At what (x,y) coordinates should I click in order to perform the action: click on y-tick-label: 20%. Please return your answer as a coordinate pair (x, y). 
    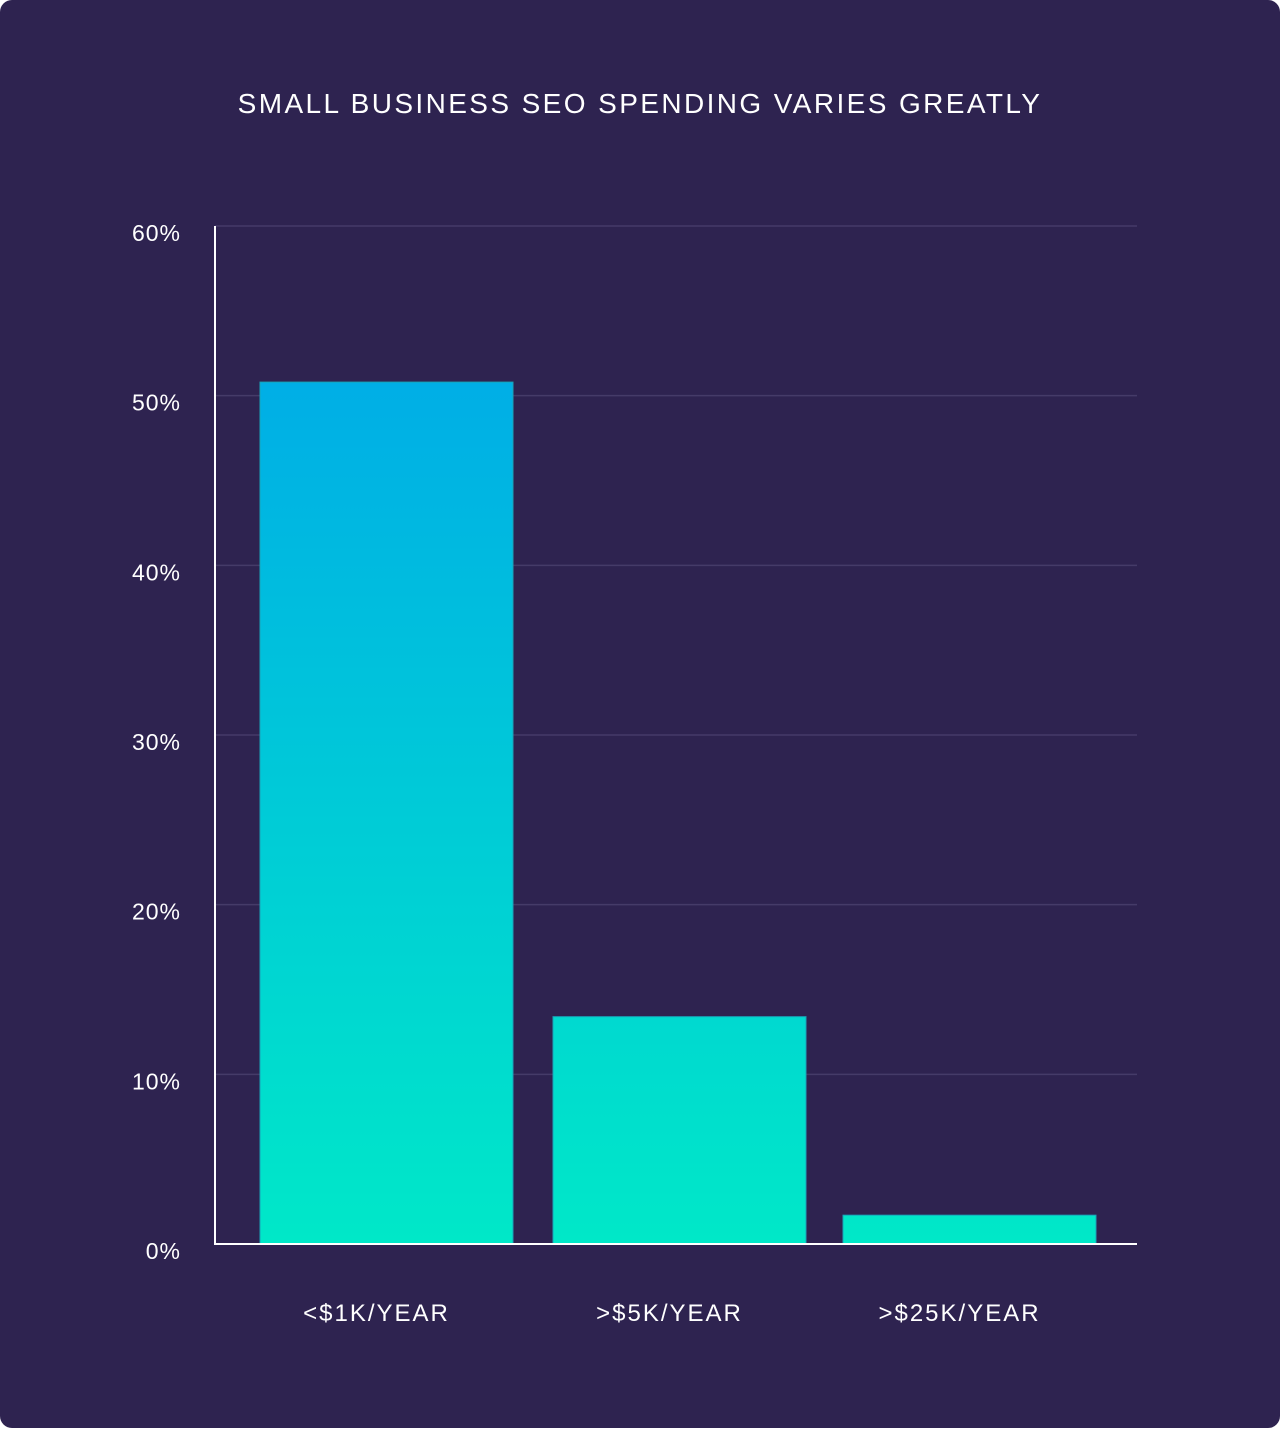
    Looking at the image, I should click on (156, 912).